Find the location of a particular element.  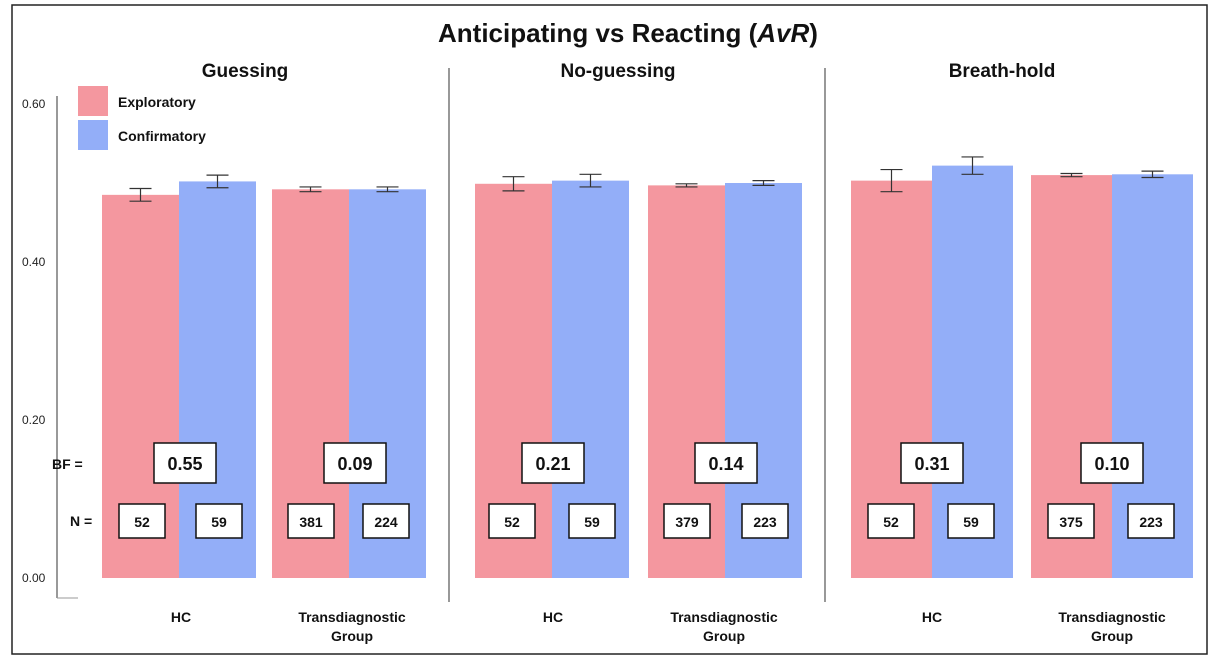

bf-value: 0.21 is located at coordinates (552, 464).